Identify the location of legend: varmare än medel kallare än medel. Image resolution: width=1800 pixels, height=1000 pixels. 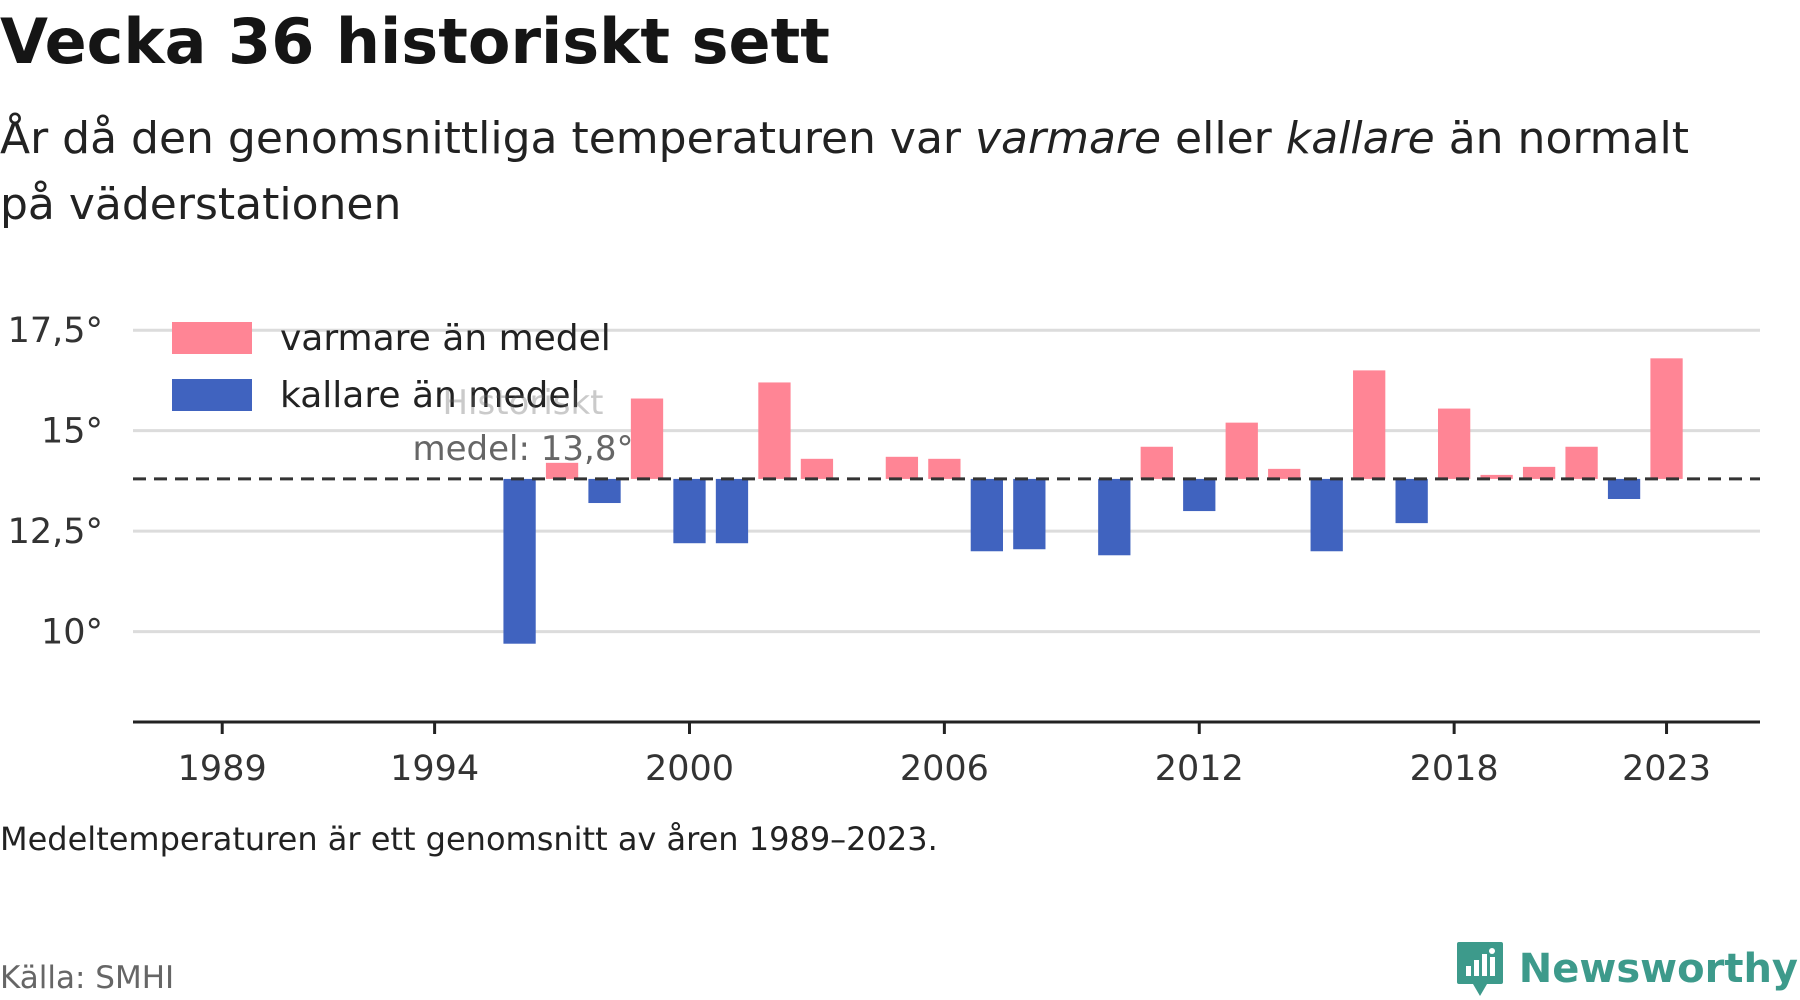
(391, 367).